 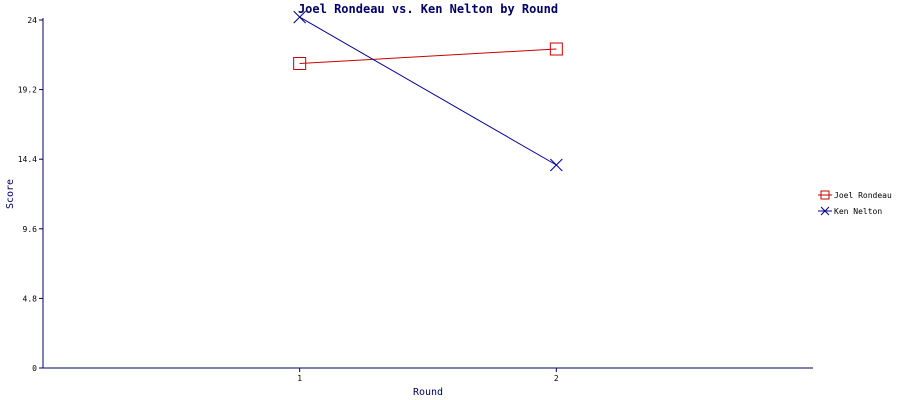 I want to click on series-line-ken-nelton, so click(x=428, y=91).